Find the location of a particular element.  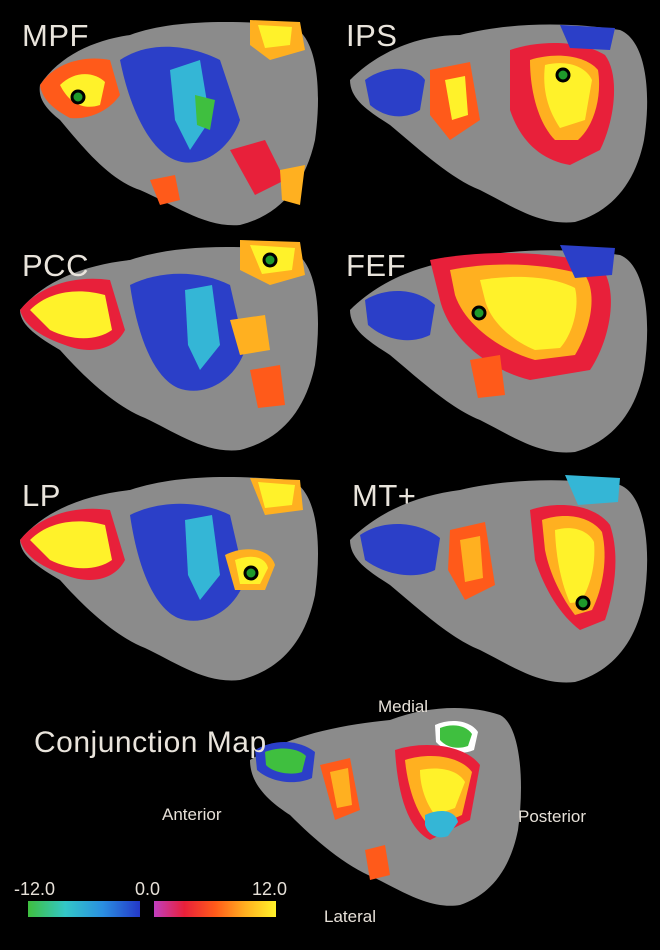

panel-mt: MT+ is located at coordinates (495, 575).